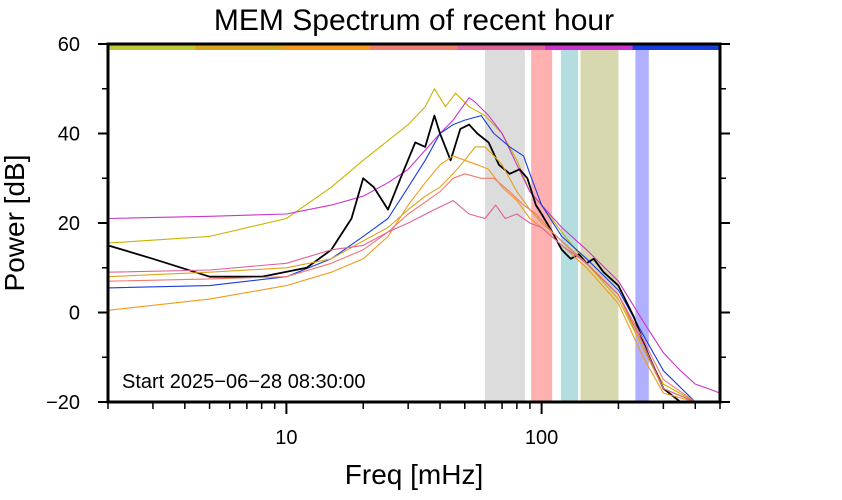  I want to click on start-time-annotation: Start 2025−06−28 08:30:00, so click(244, 382).